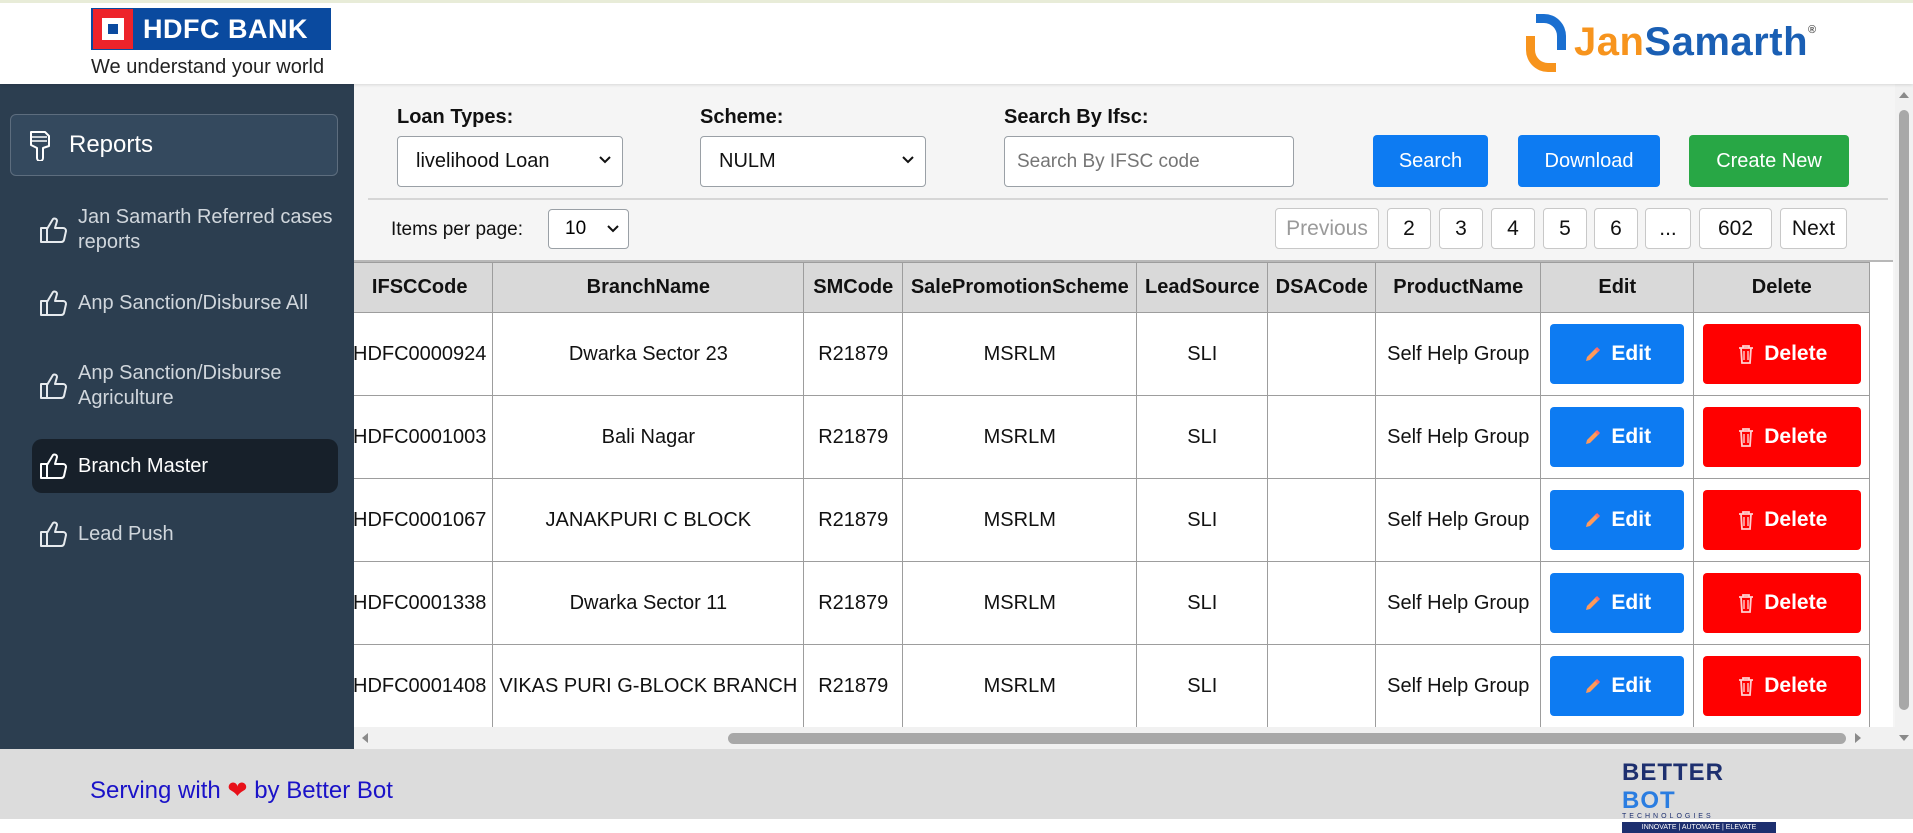 The height and width of the screenshot is (833, 1913). I want to click on column-header-productname: ProductName, so click(1458, 287).